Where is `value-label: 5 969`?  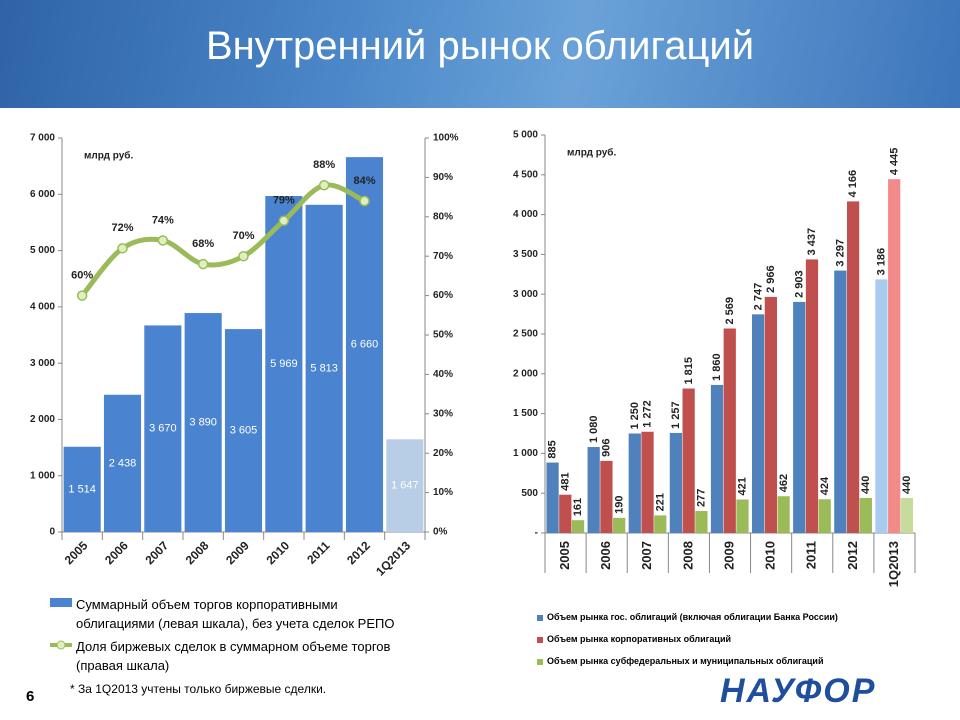
value-label: 5 969 is located at coordinates (284, 364).